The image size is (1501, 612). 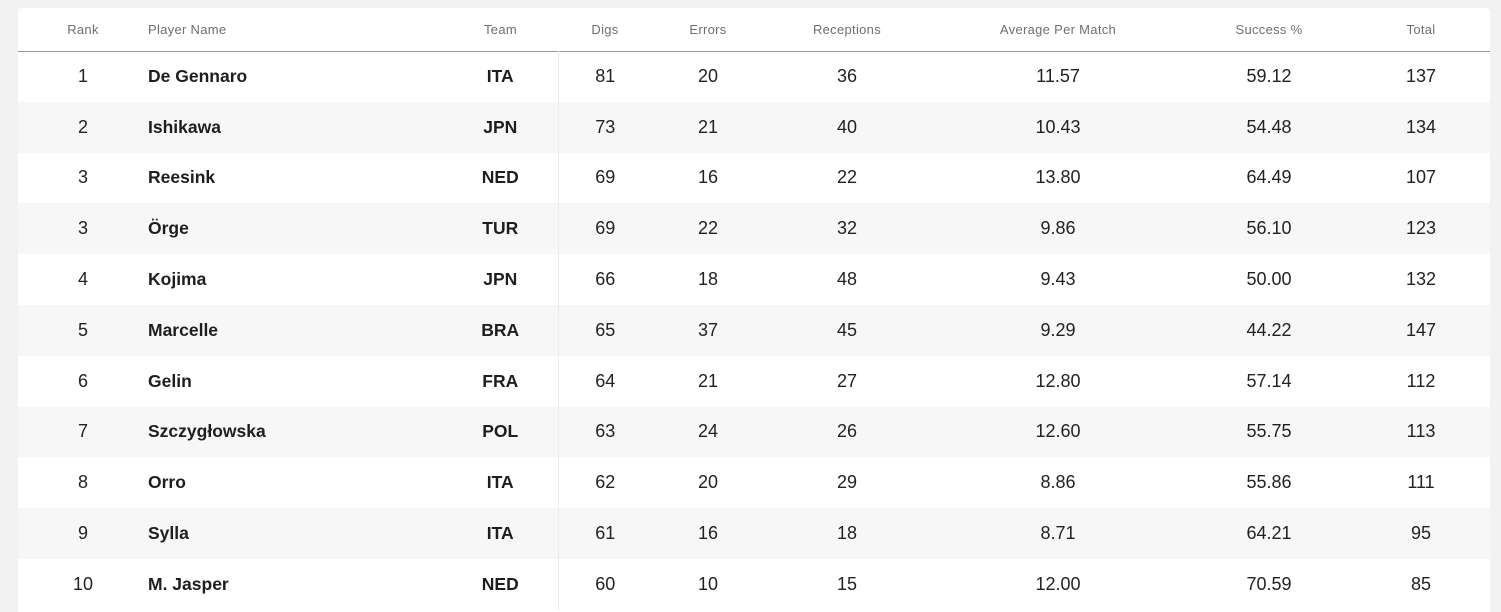 I want to click on cell-digs: 65, so click(x=605, y=329).